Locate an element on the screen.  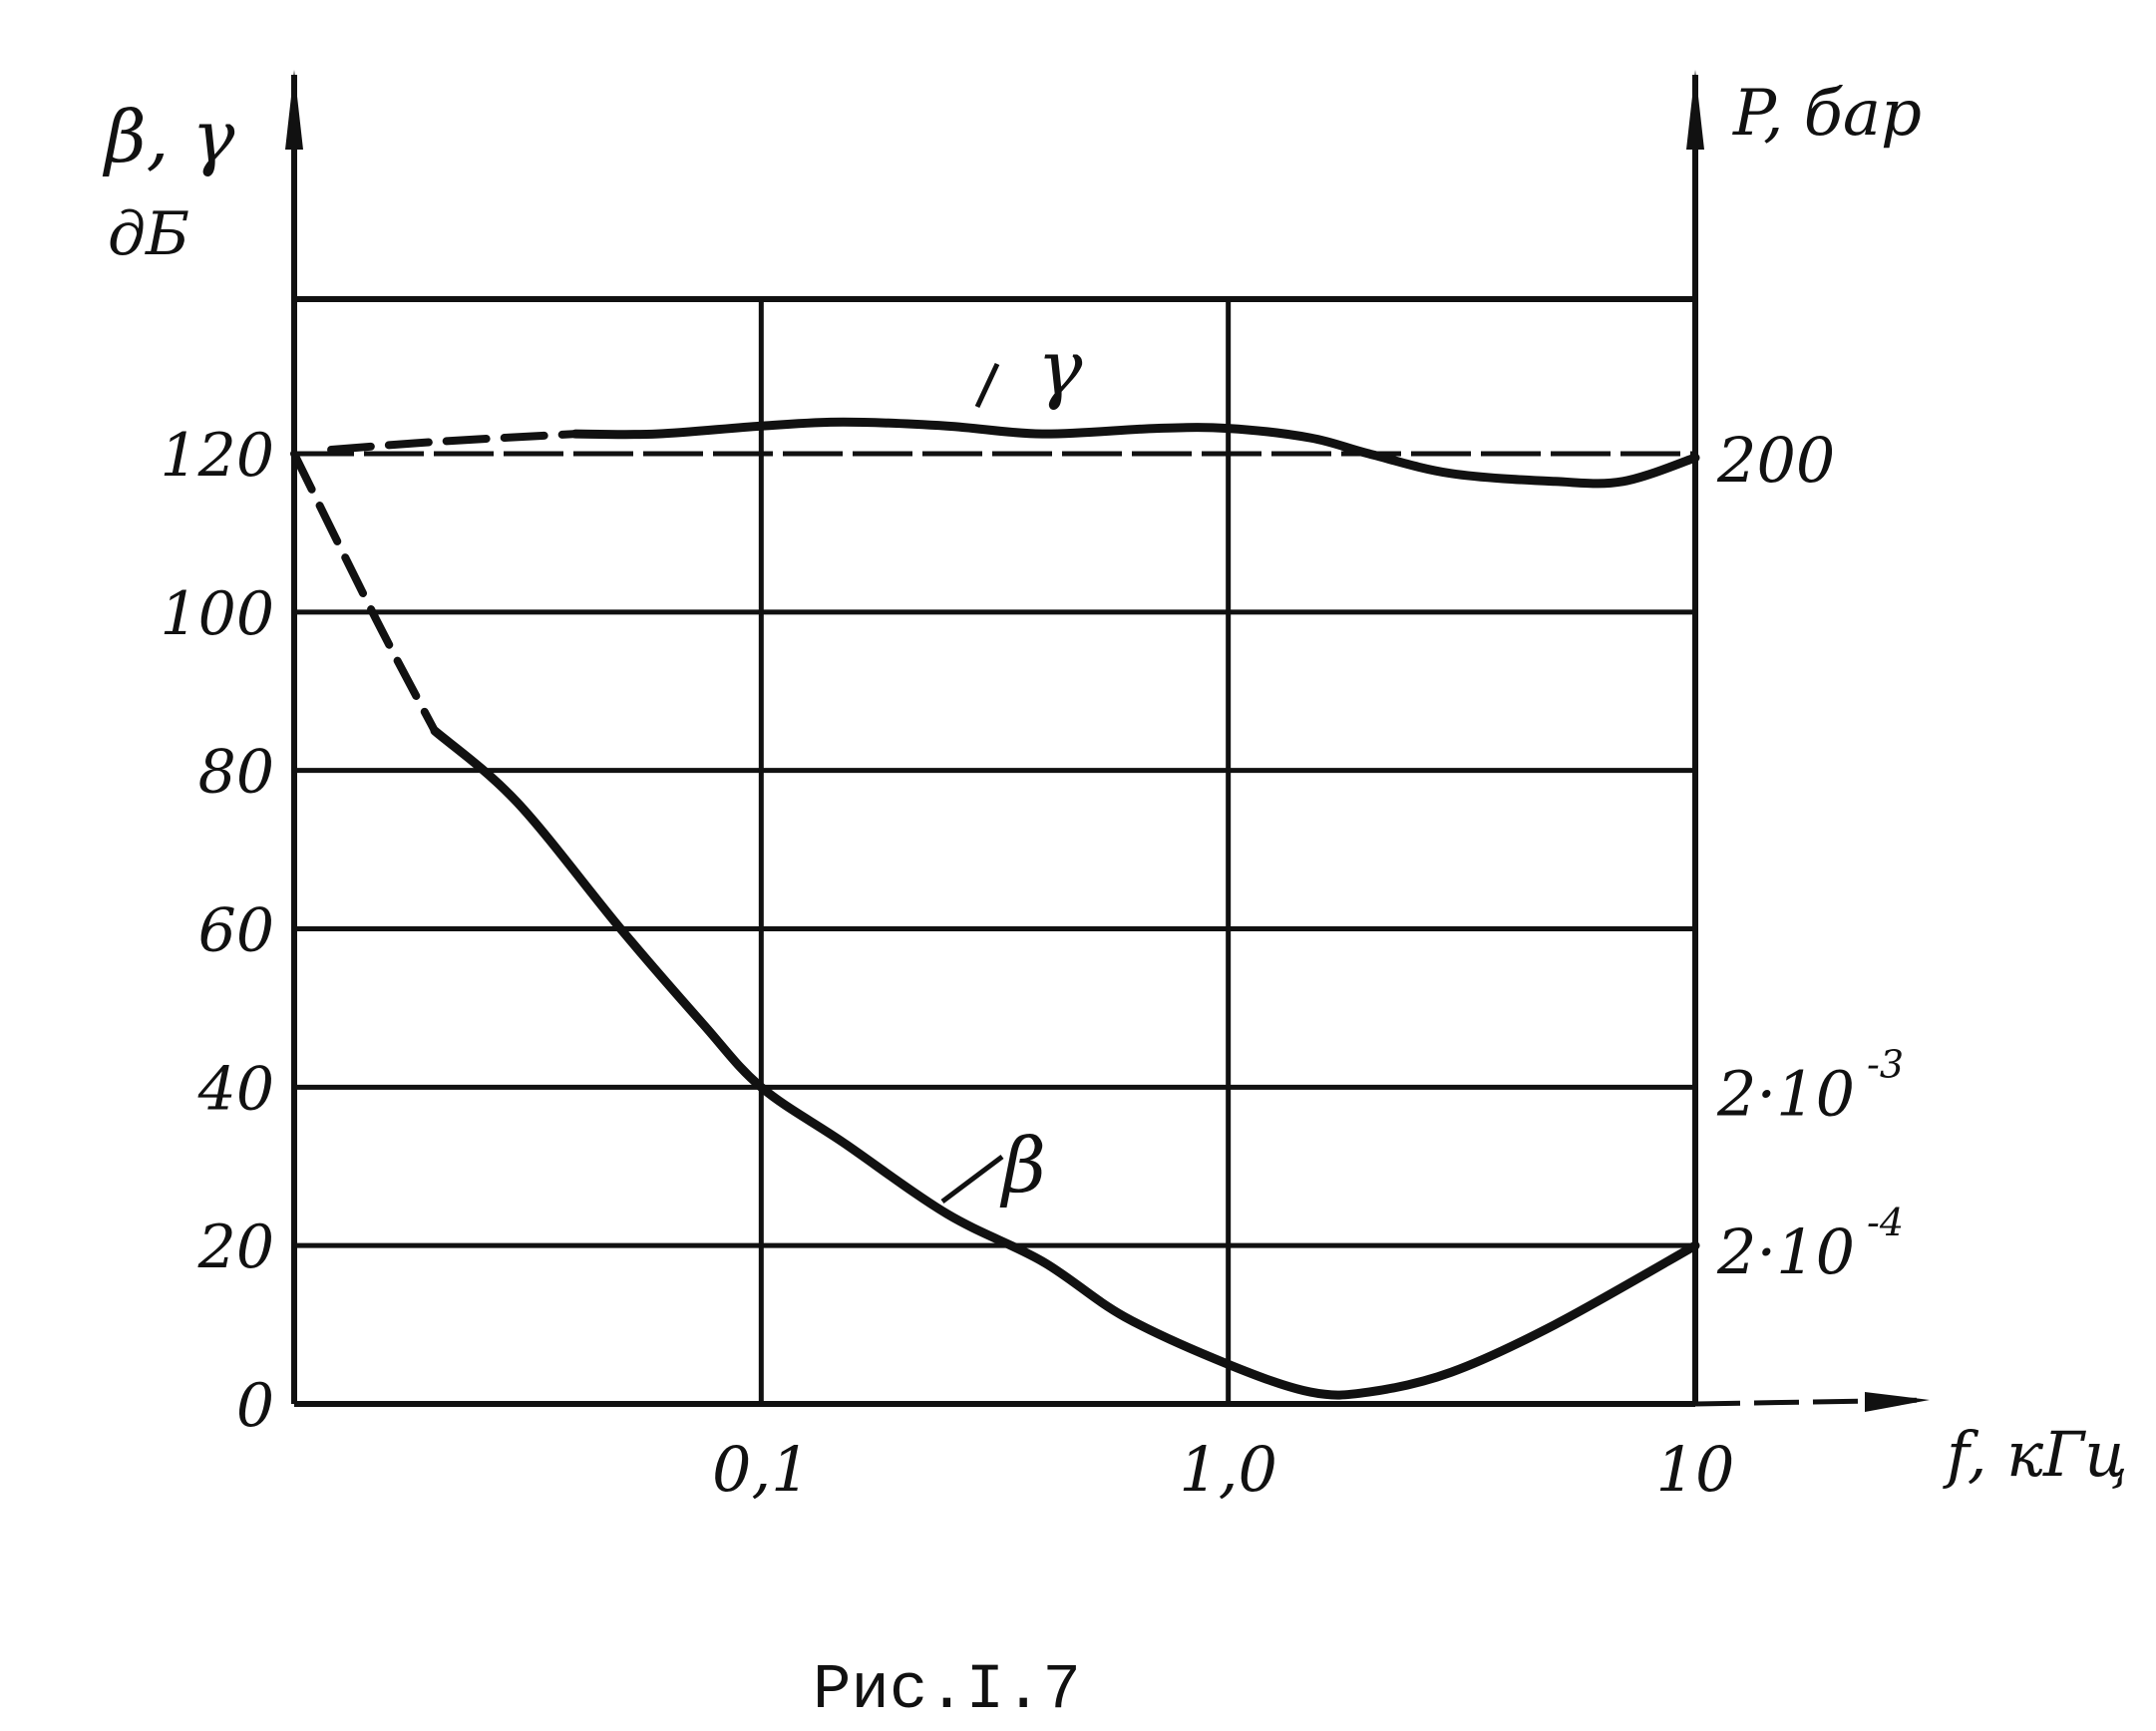
series-0-label: γ is located at coordinates (1060, 367).